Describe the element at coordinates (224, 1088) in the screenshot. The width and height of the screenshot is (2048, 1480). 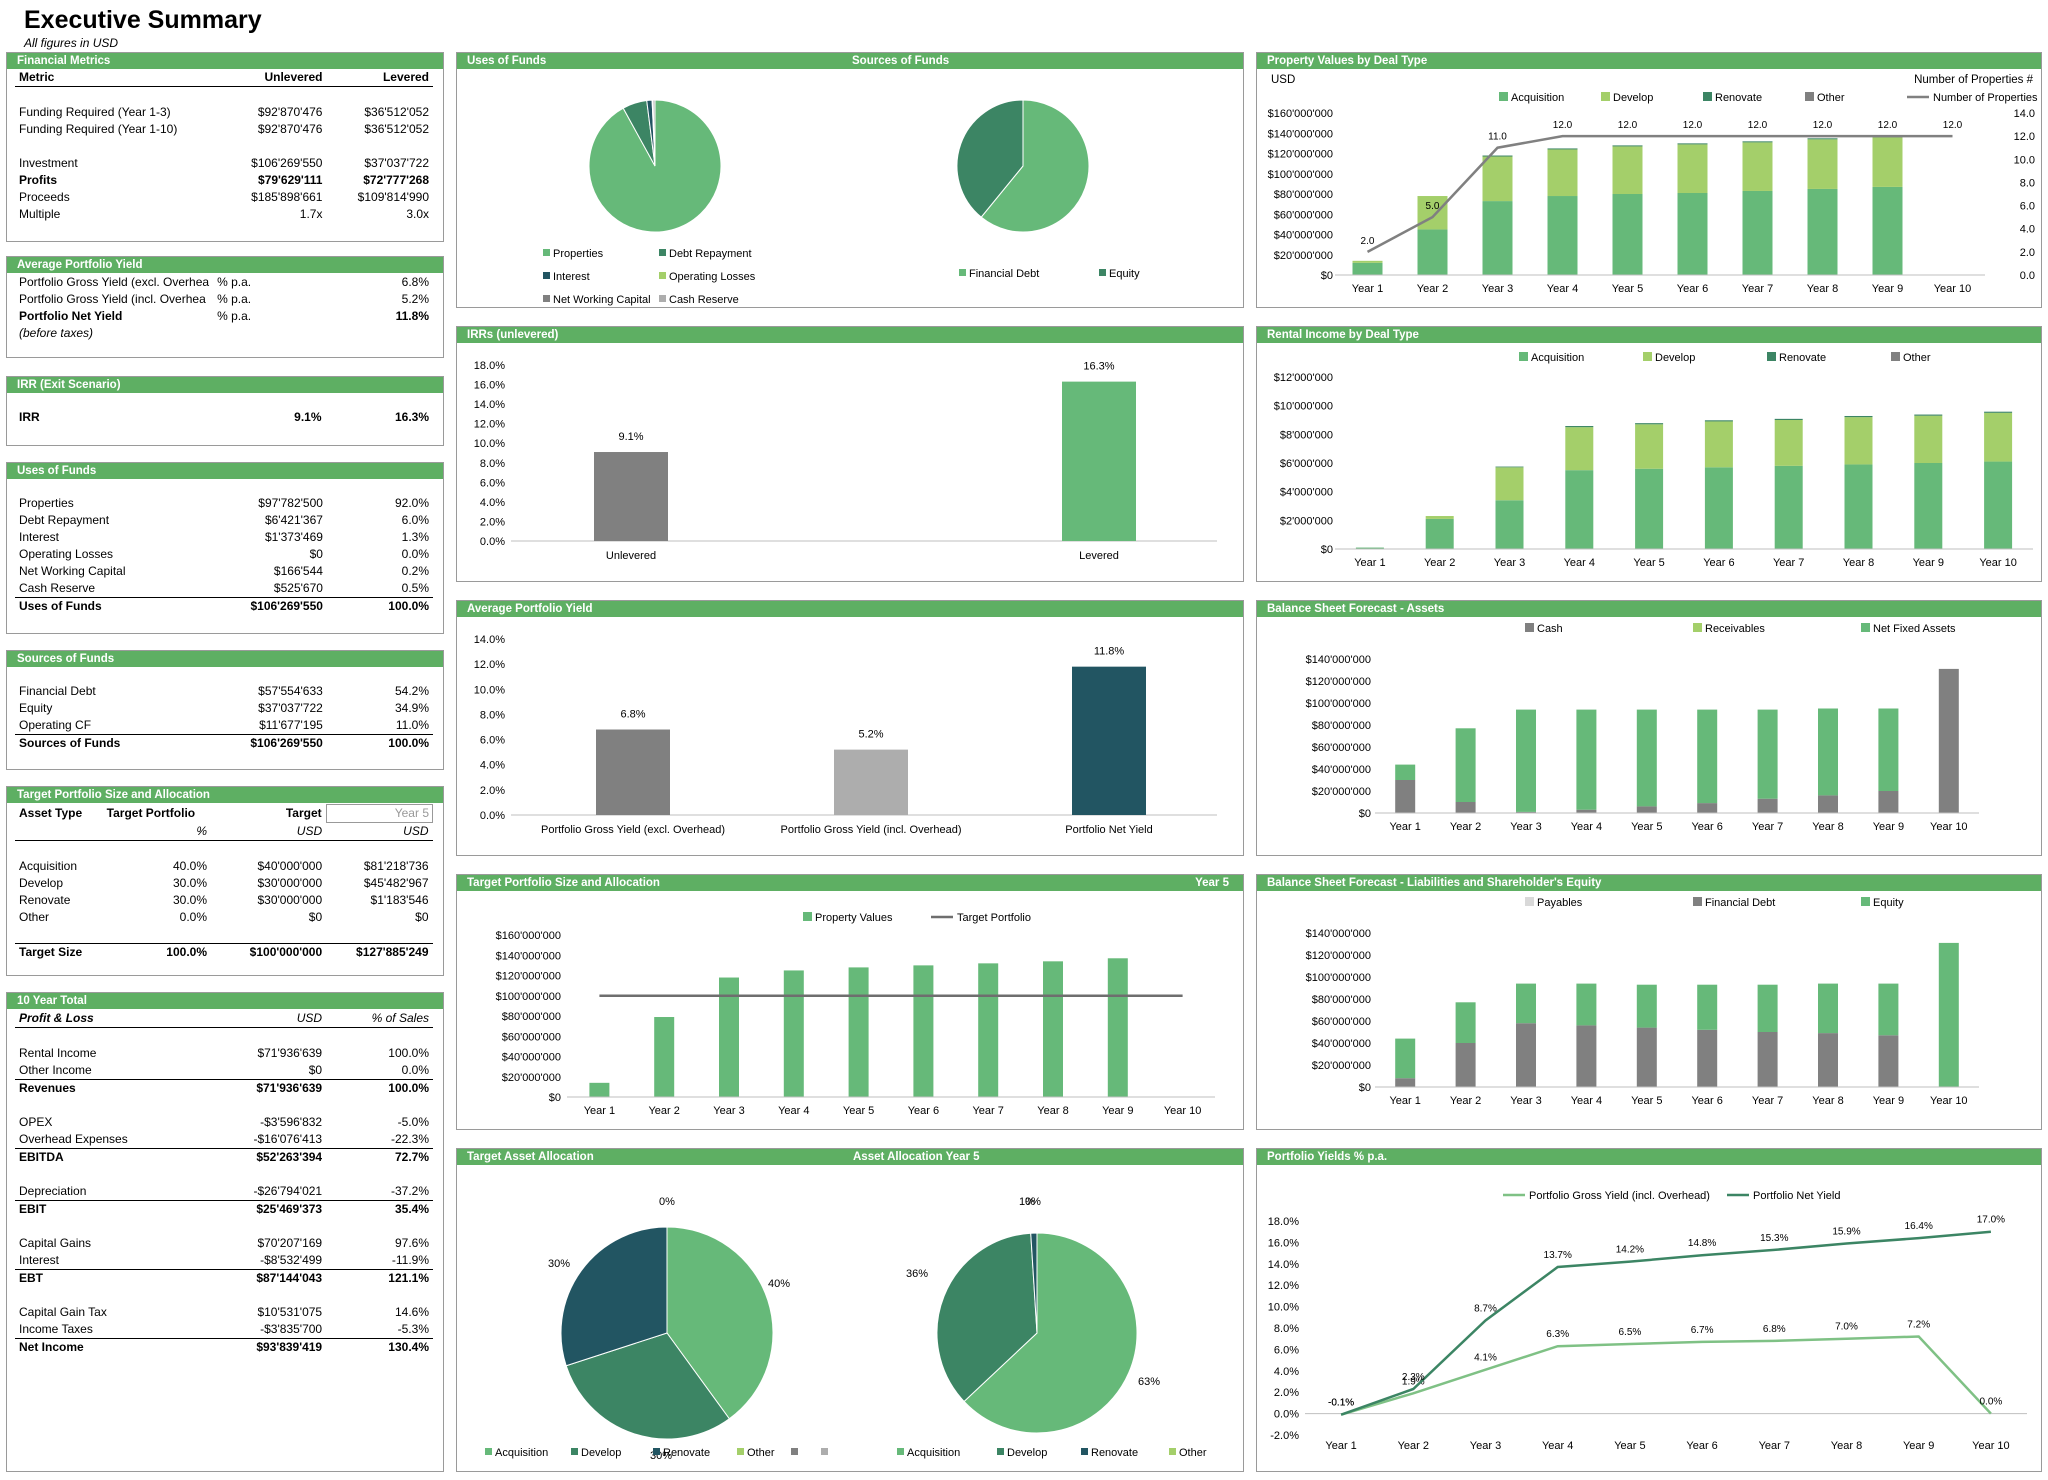
I see `total-row: Revenues $71'936'639 100.0%` at that location.